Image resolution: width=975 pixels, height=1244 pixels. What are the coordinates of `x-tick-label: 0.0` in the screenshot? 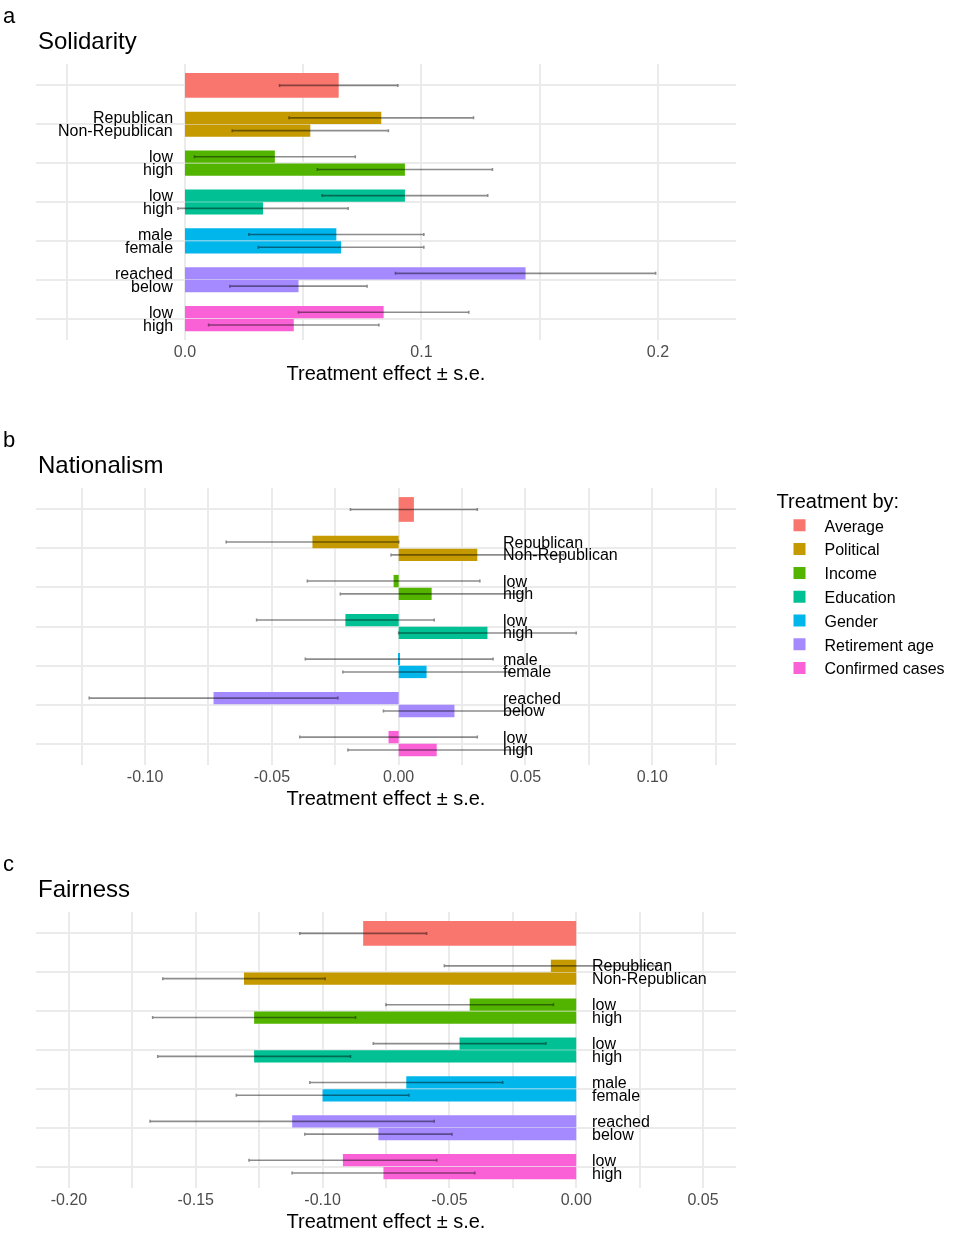 It's located at (185, 351).